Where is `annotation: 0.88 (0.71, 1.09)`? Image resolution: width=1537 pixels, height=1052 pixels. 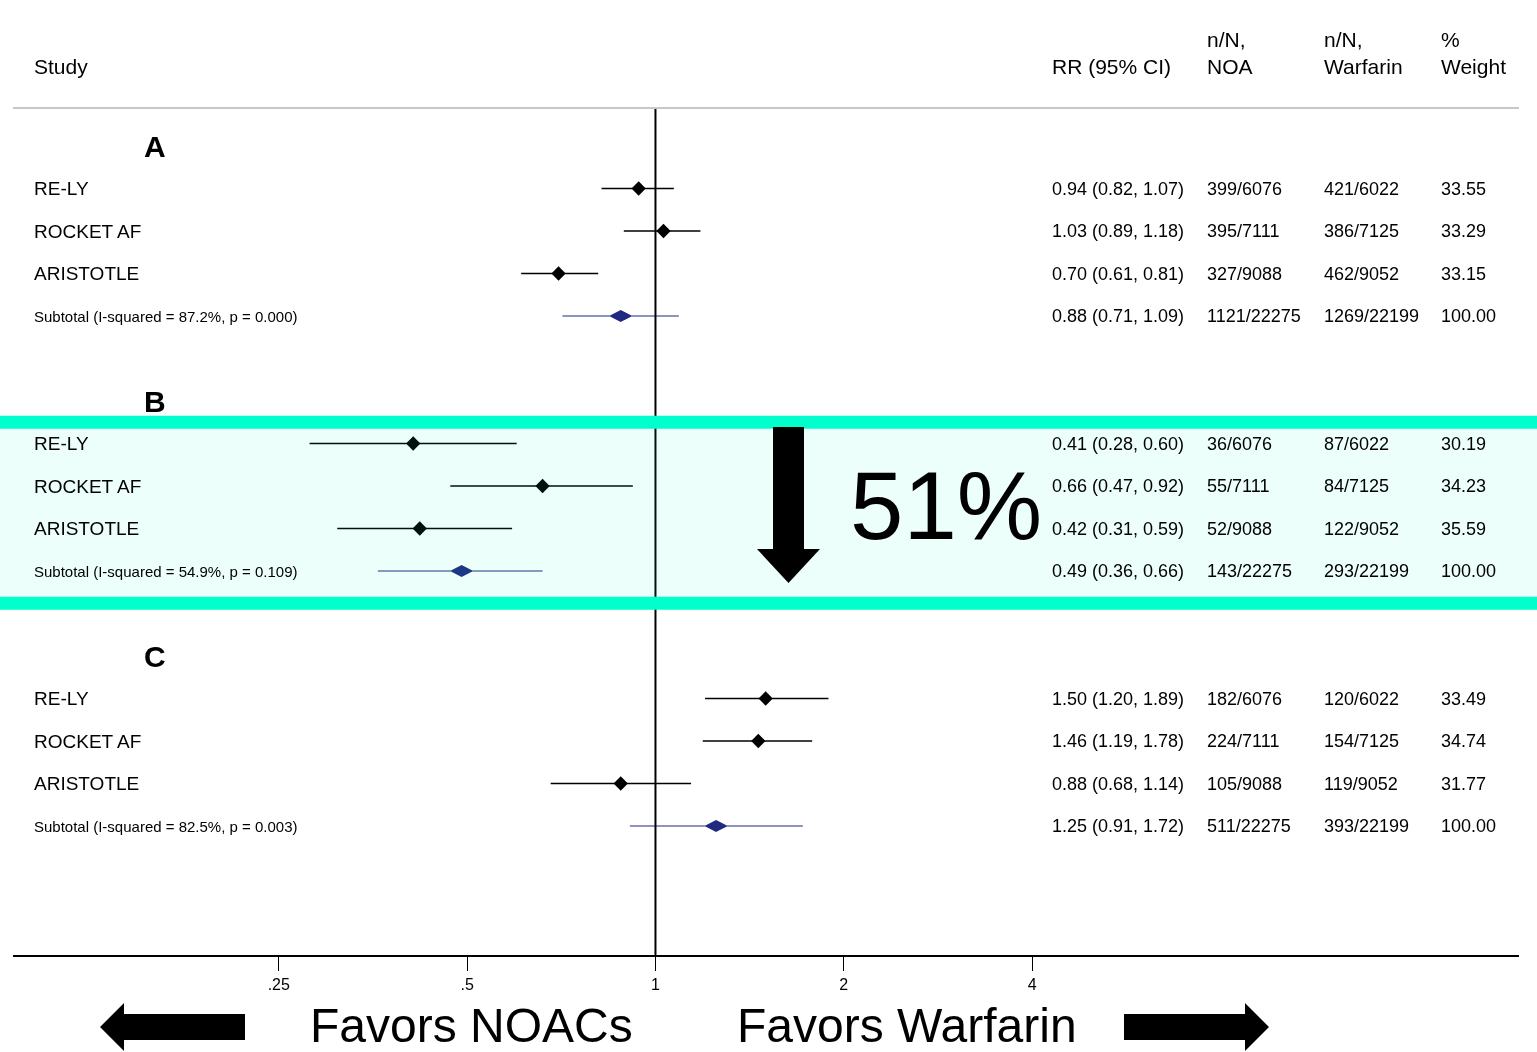 annotation: 0.88 (0.71, 1.09) is located at coordinates (1118, 316).